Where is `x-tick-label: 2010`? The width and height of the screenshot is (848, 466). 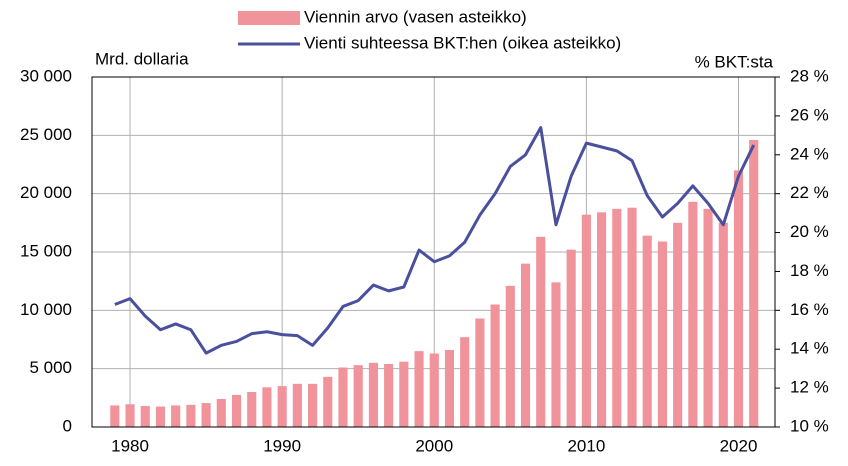 x-tick-label: 2010 is located at coordinates (586, 445).